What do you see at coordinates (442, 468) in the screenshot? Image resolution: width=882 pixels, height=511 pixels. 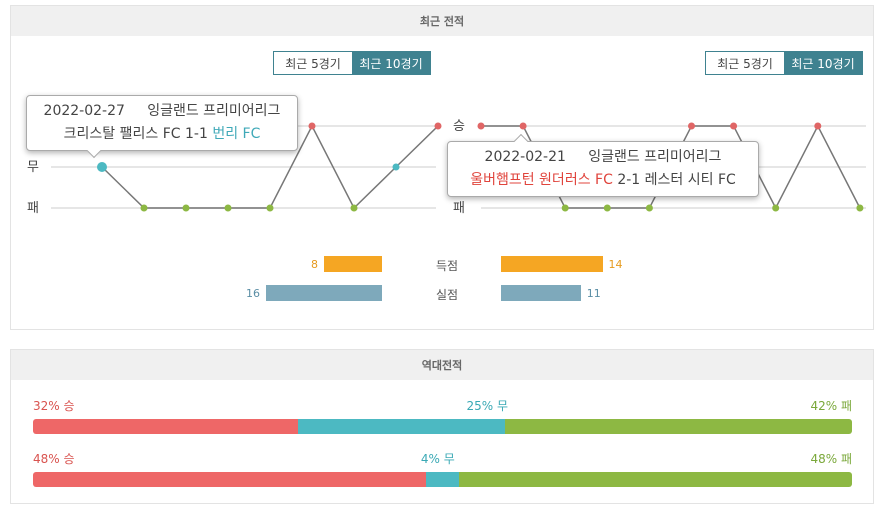 I see `h2h-row-2: 48% 승 4% 무 48% 패` at bounding box center [442, 468].